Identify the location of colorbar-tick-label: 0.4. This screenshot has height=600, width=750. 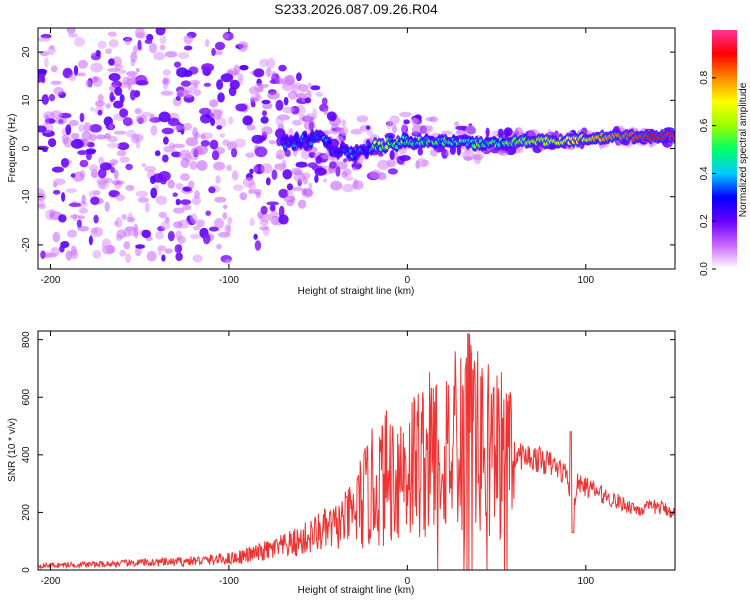
(704, 173).